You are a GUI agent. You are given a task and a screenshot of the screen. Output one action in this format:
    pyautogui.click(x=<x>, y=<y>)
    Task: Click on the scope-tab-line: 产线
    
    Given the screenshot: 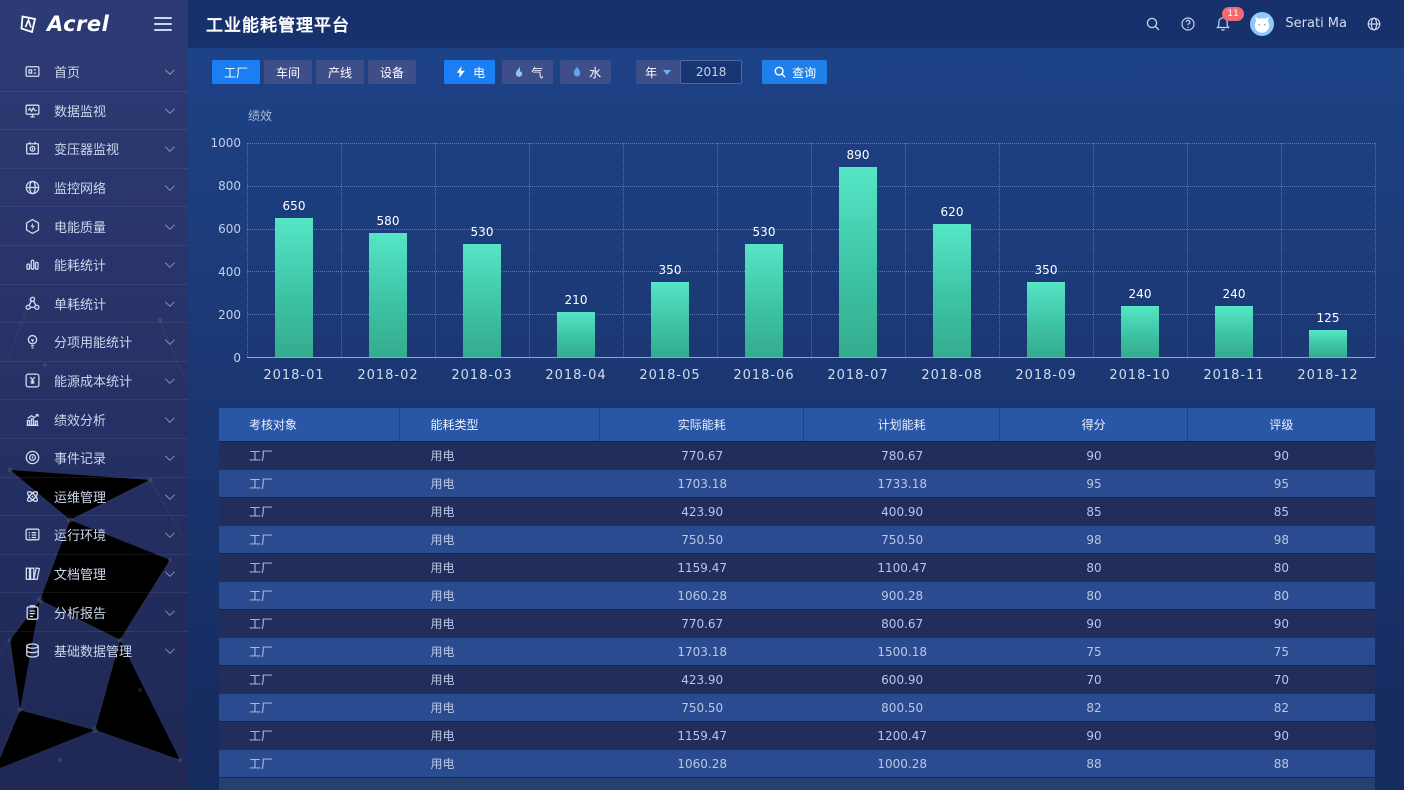 What is the action you would take?
    pyautogui.click(x=340, y=72)
    